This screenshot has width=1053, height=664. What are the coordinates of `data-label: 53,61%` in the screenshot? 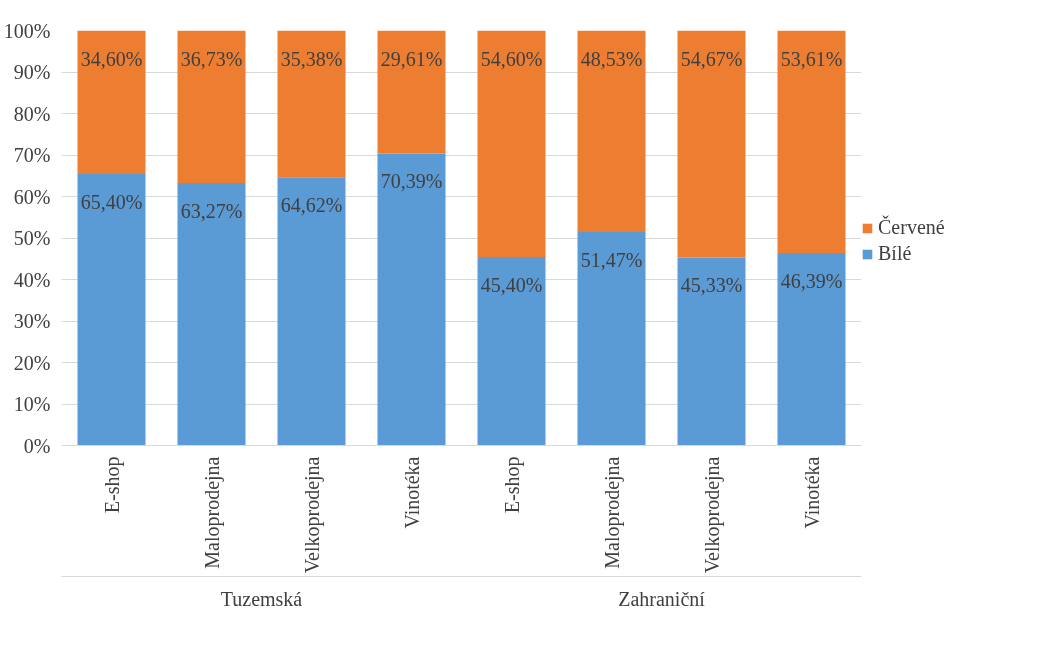 It's located at (811, 58).